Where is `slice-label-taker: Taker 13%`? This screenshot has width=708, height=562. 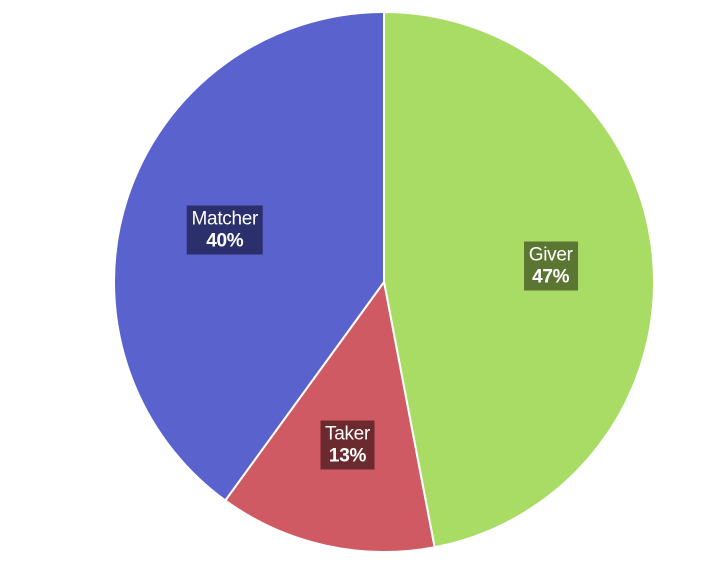 slice-label-taker: Taker 13% is located at coordinates (347, 445).